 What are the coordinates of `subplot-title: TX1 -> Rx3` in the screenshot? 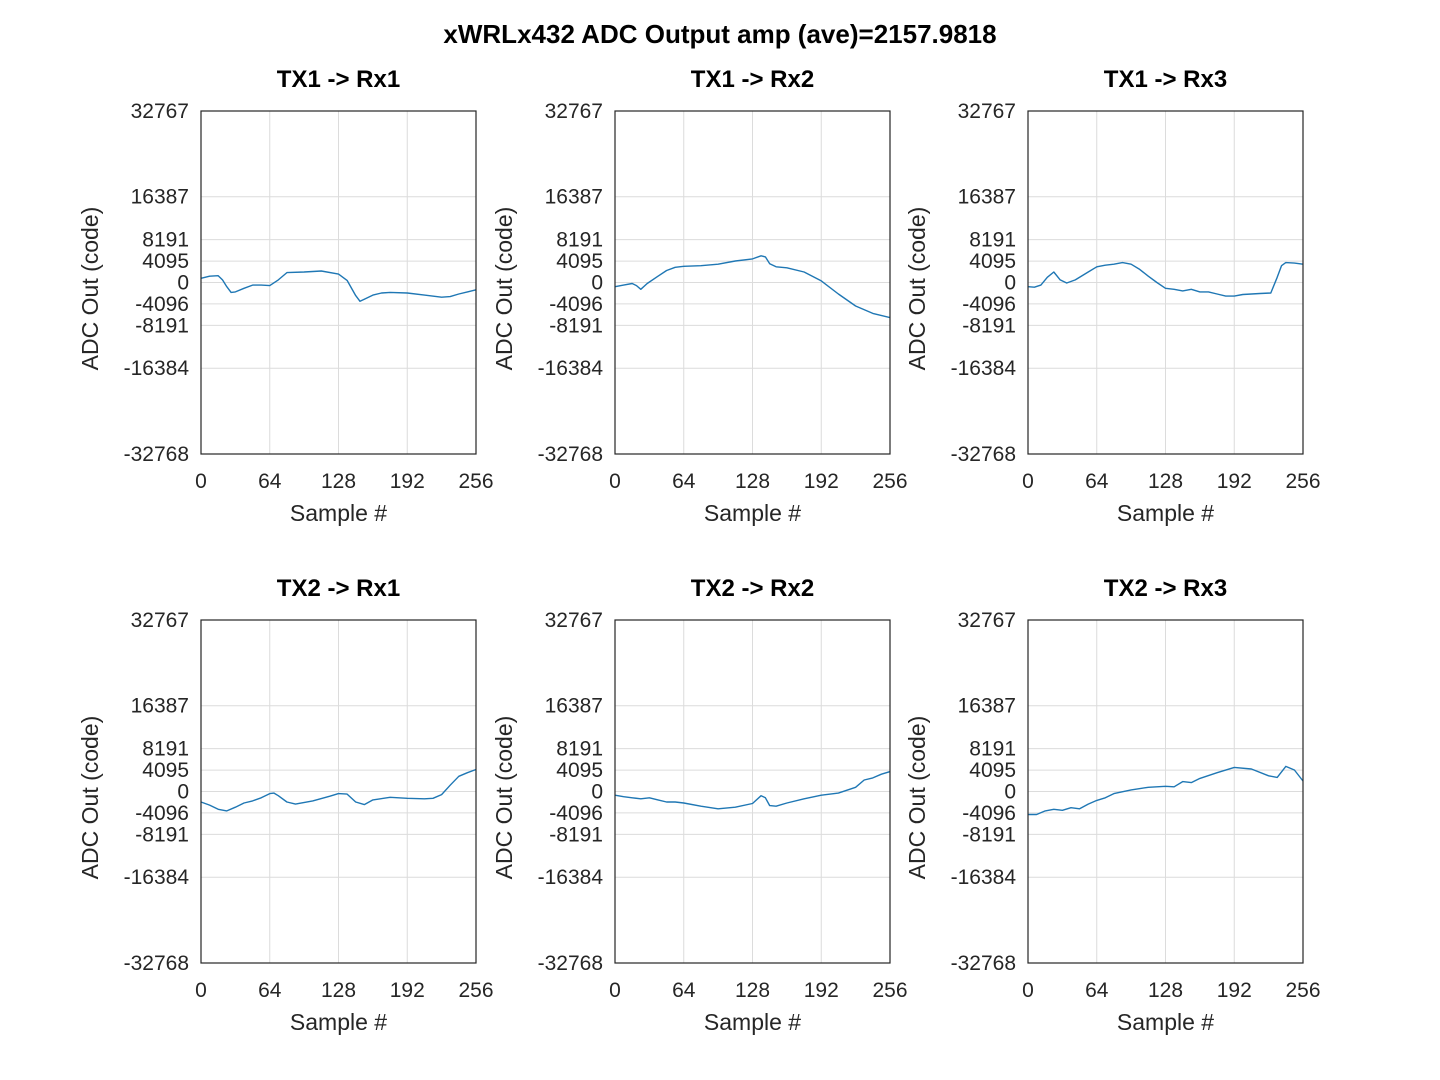 It's located at (1165, 79).